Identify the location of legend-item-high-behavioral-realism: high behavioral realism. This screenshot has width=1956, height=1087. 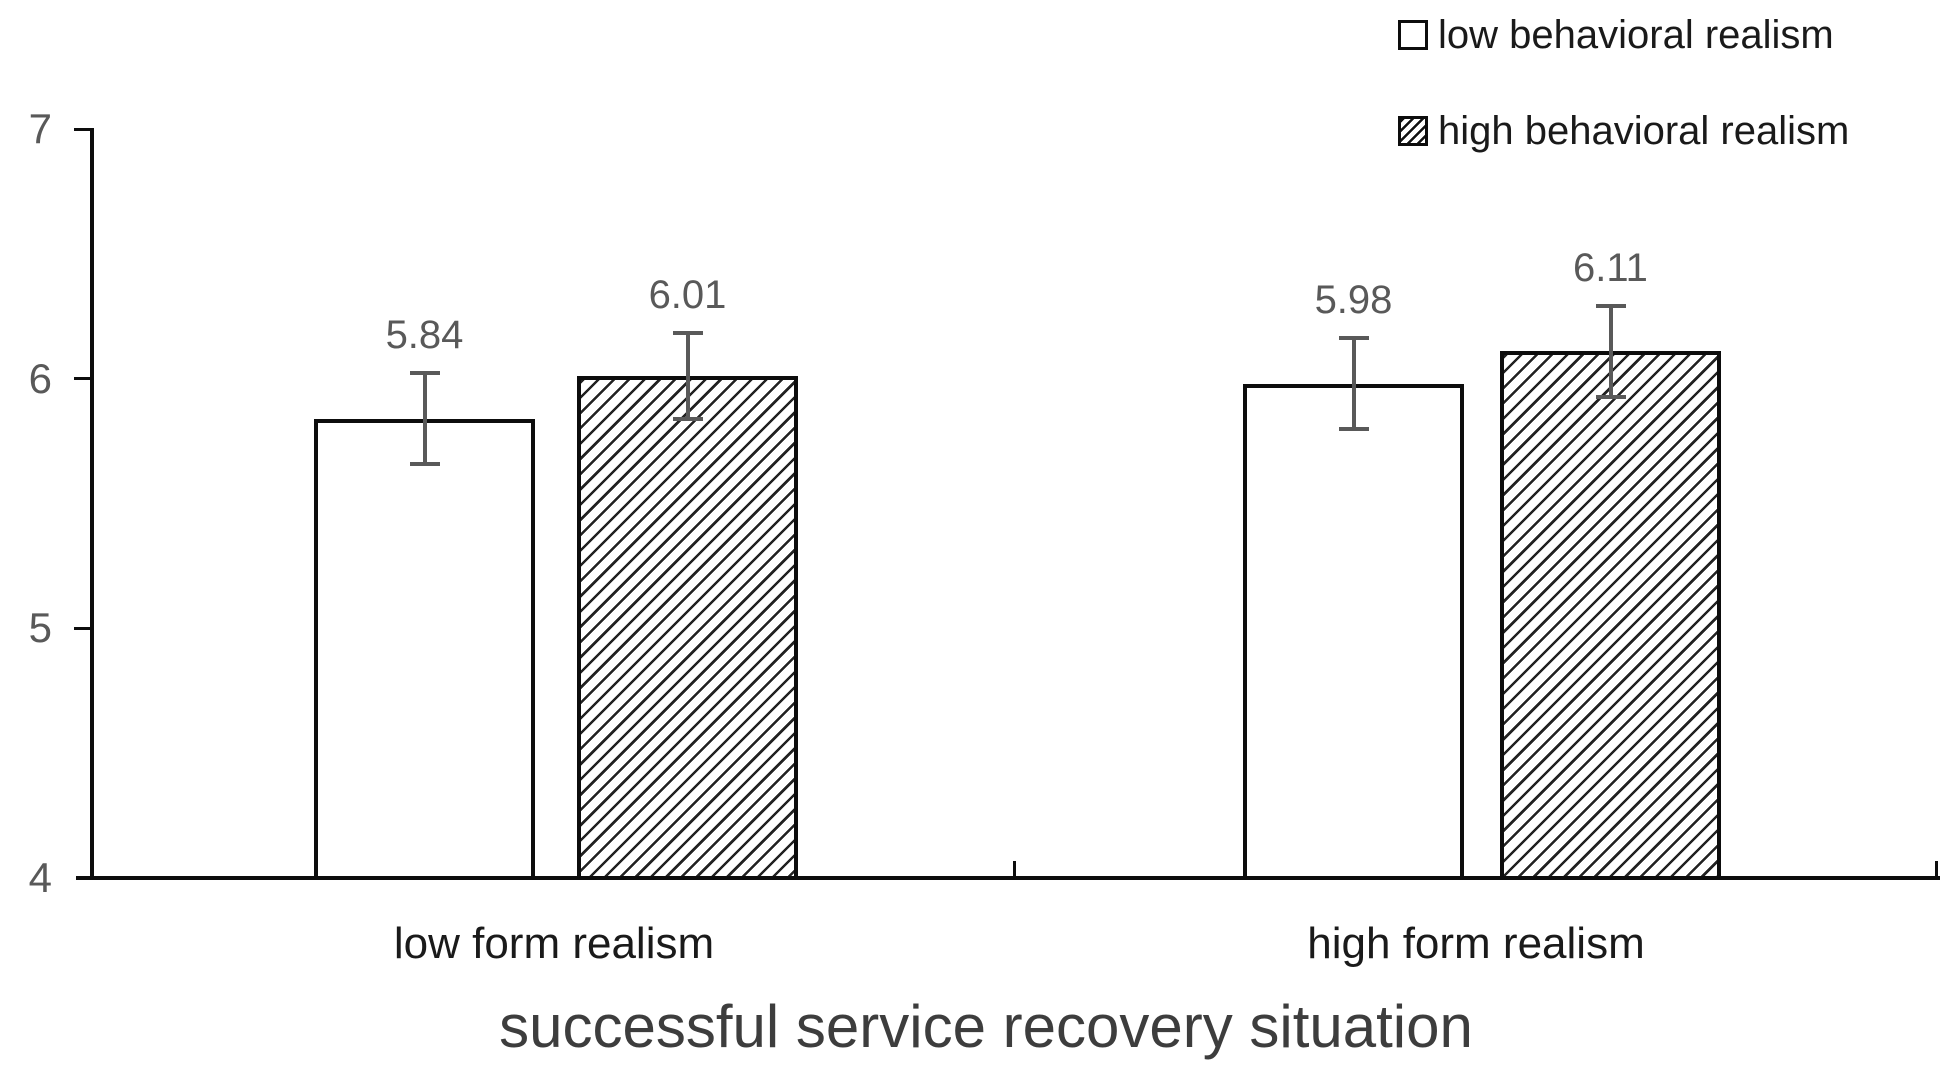
(1624, 131).